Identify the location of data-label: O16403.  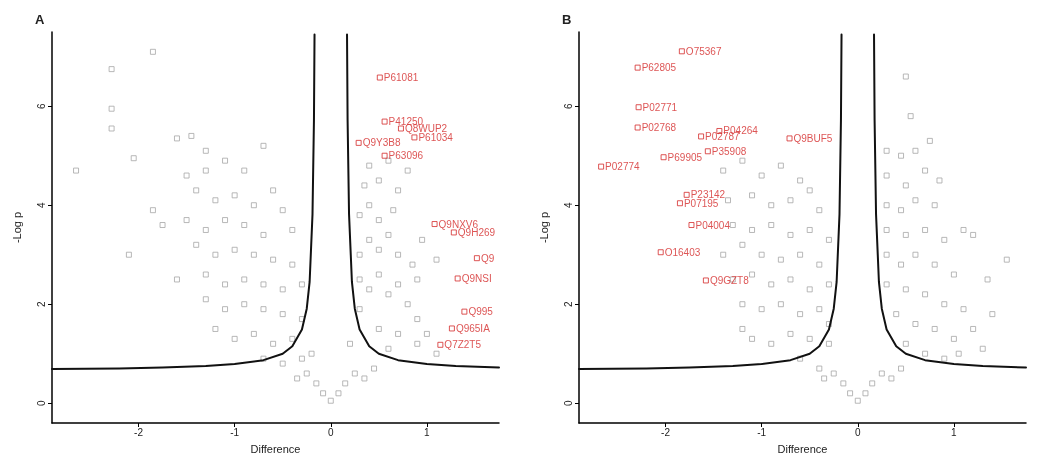
(682, 252).